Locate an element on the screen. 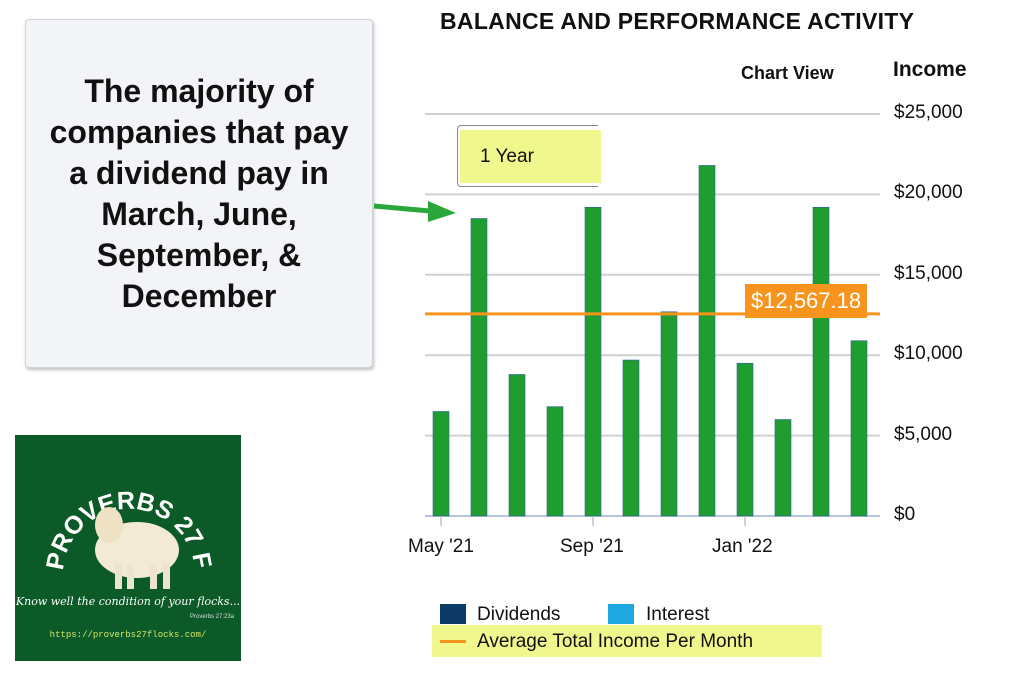  bar-jan22 is located at coordinates (745, 439).